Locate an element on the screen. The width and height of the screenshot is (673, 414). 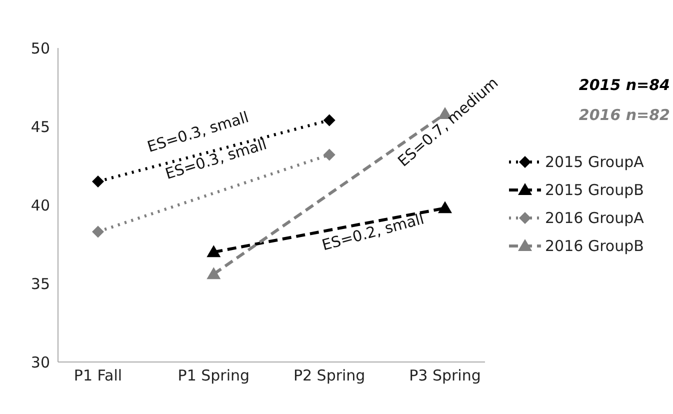
annotation: ES=0.2, small is located at coordinates (373, 232).